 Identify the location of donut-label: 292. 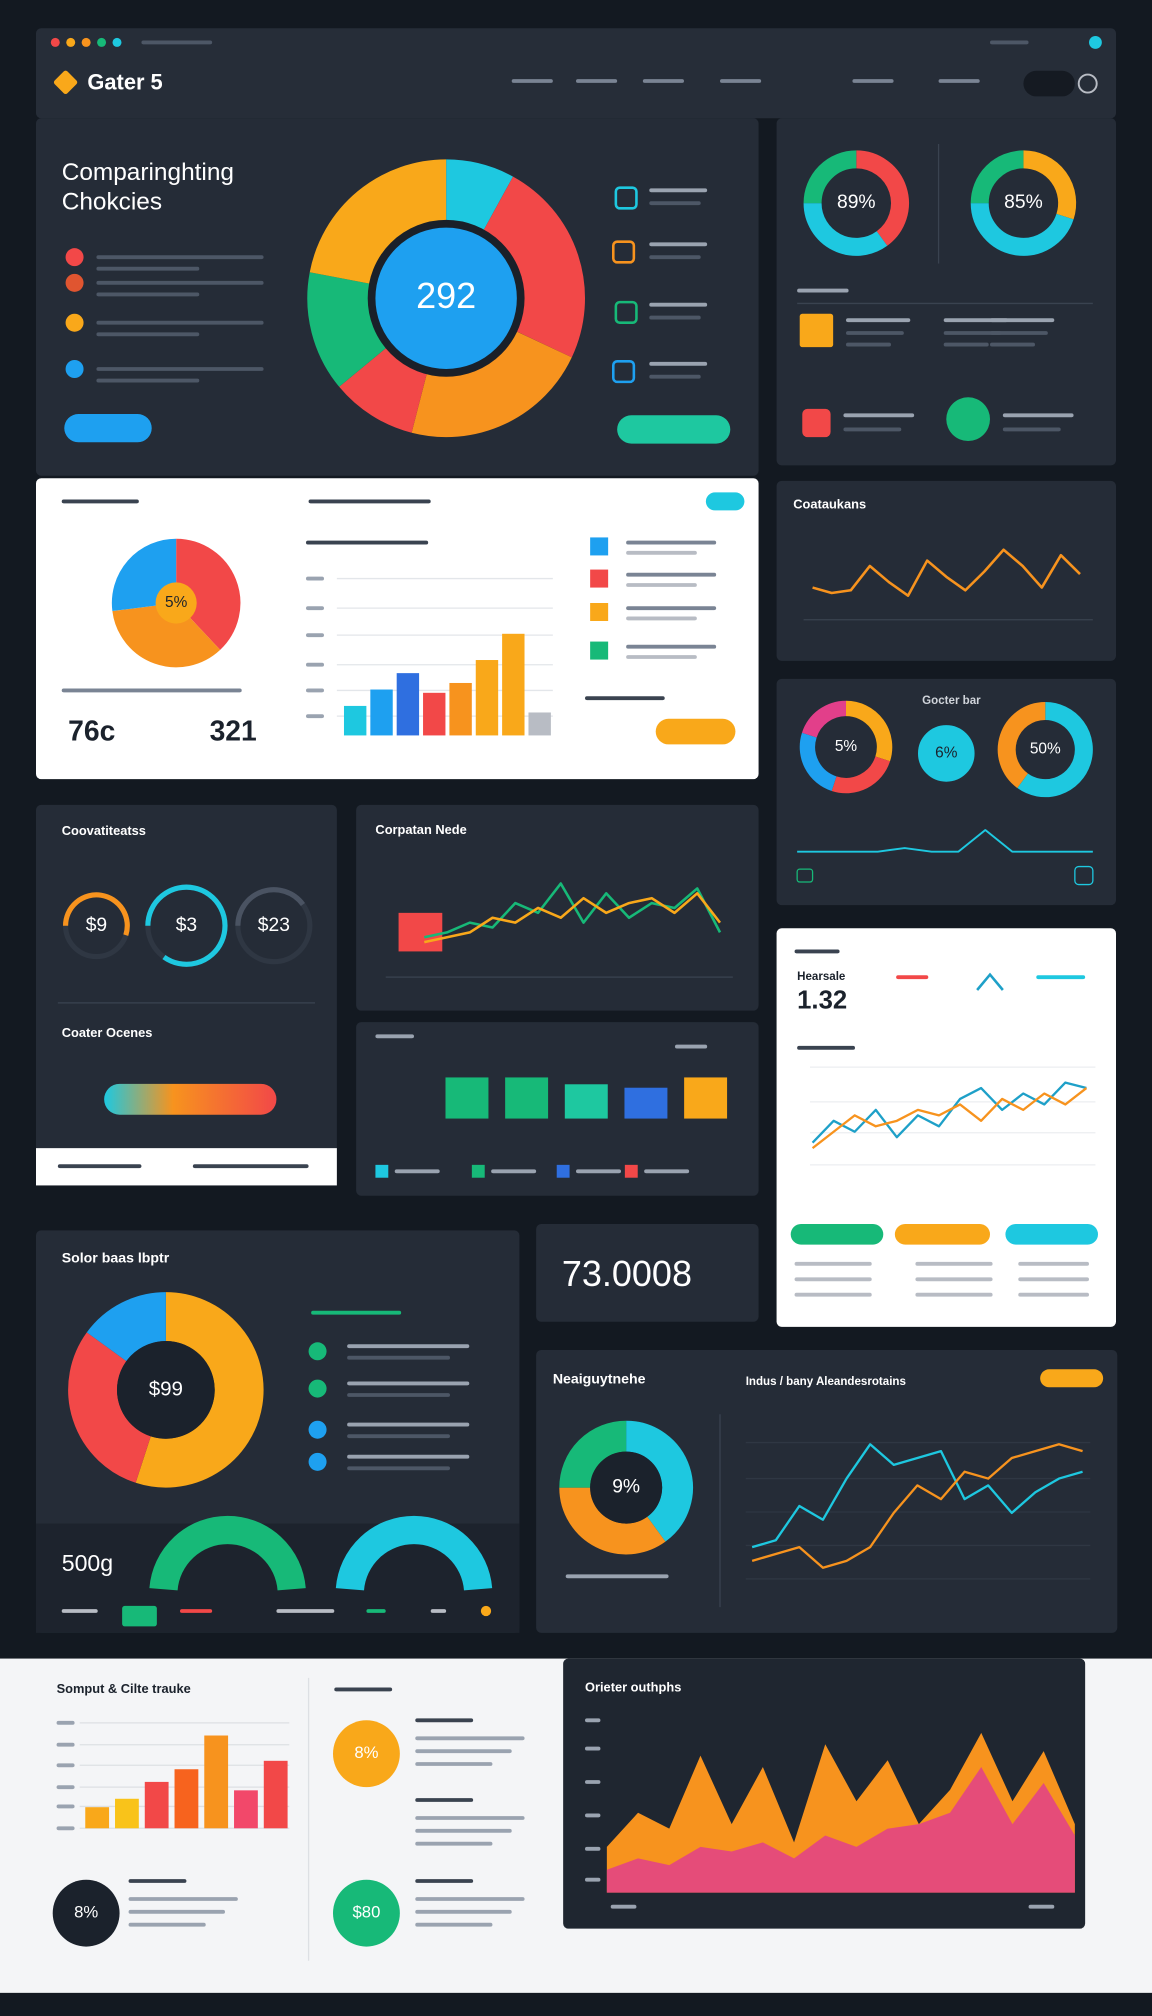
(446, 295).